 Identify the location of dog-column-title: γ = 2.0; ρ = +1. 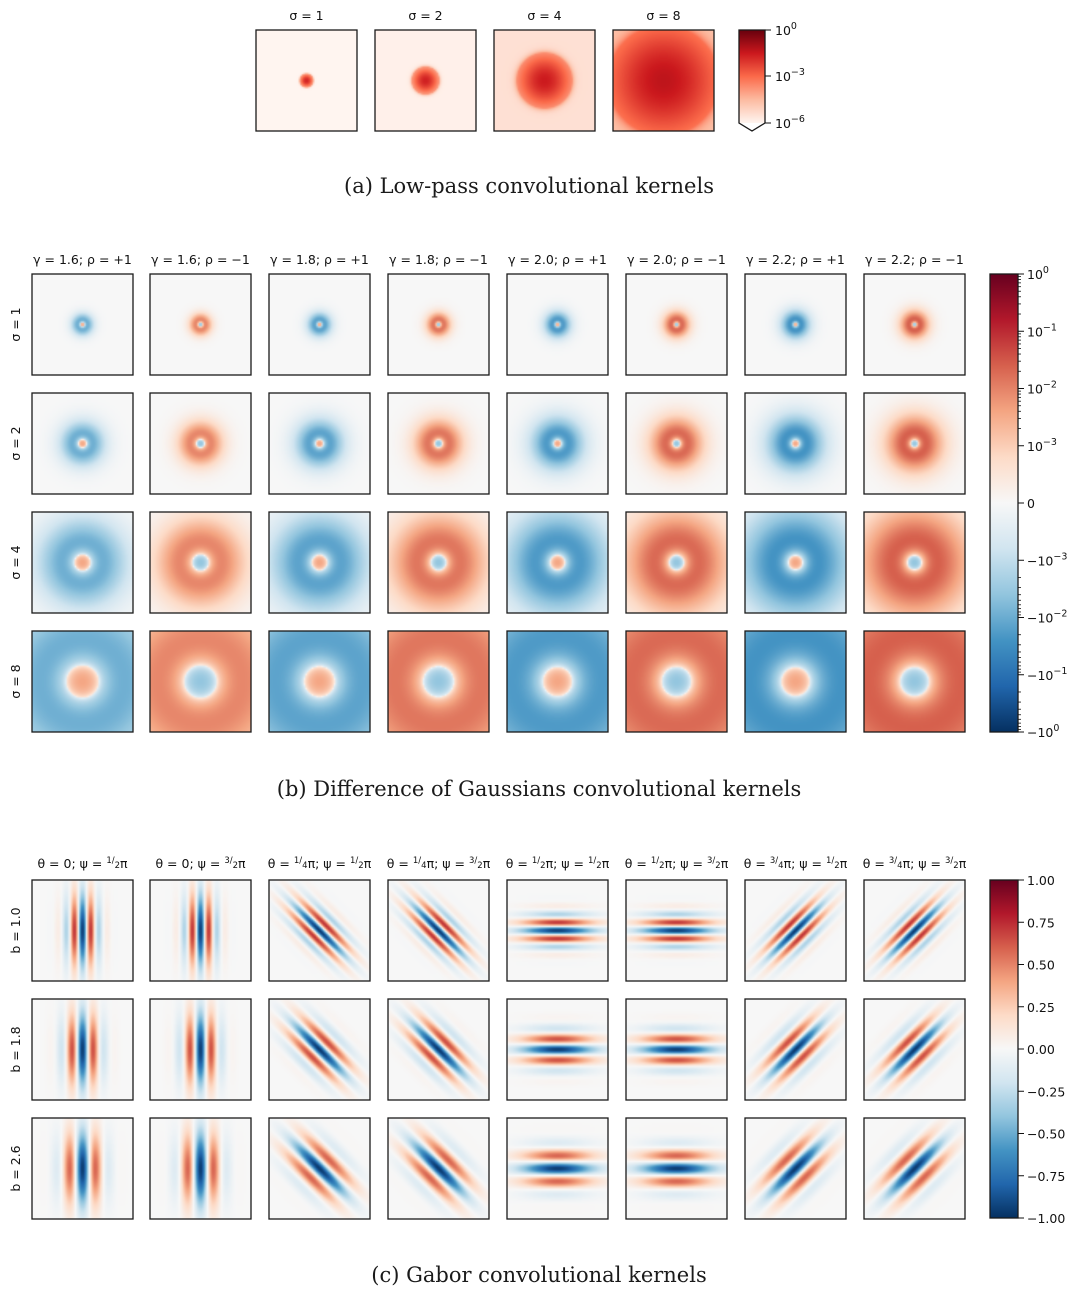
(557, 259).